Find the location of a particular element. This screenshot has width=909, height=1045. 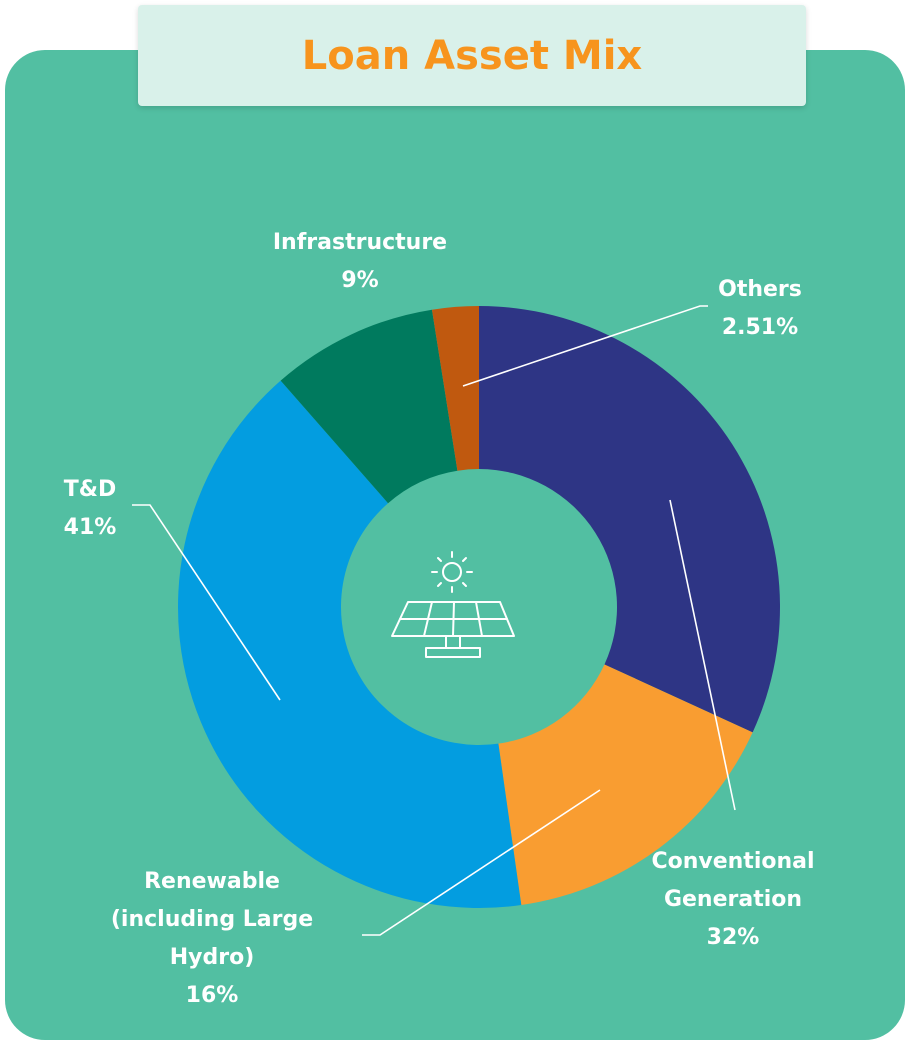

solar-panel-icon is located at coordinates (453, 604).